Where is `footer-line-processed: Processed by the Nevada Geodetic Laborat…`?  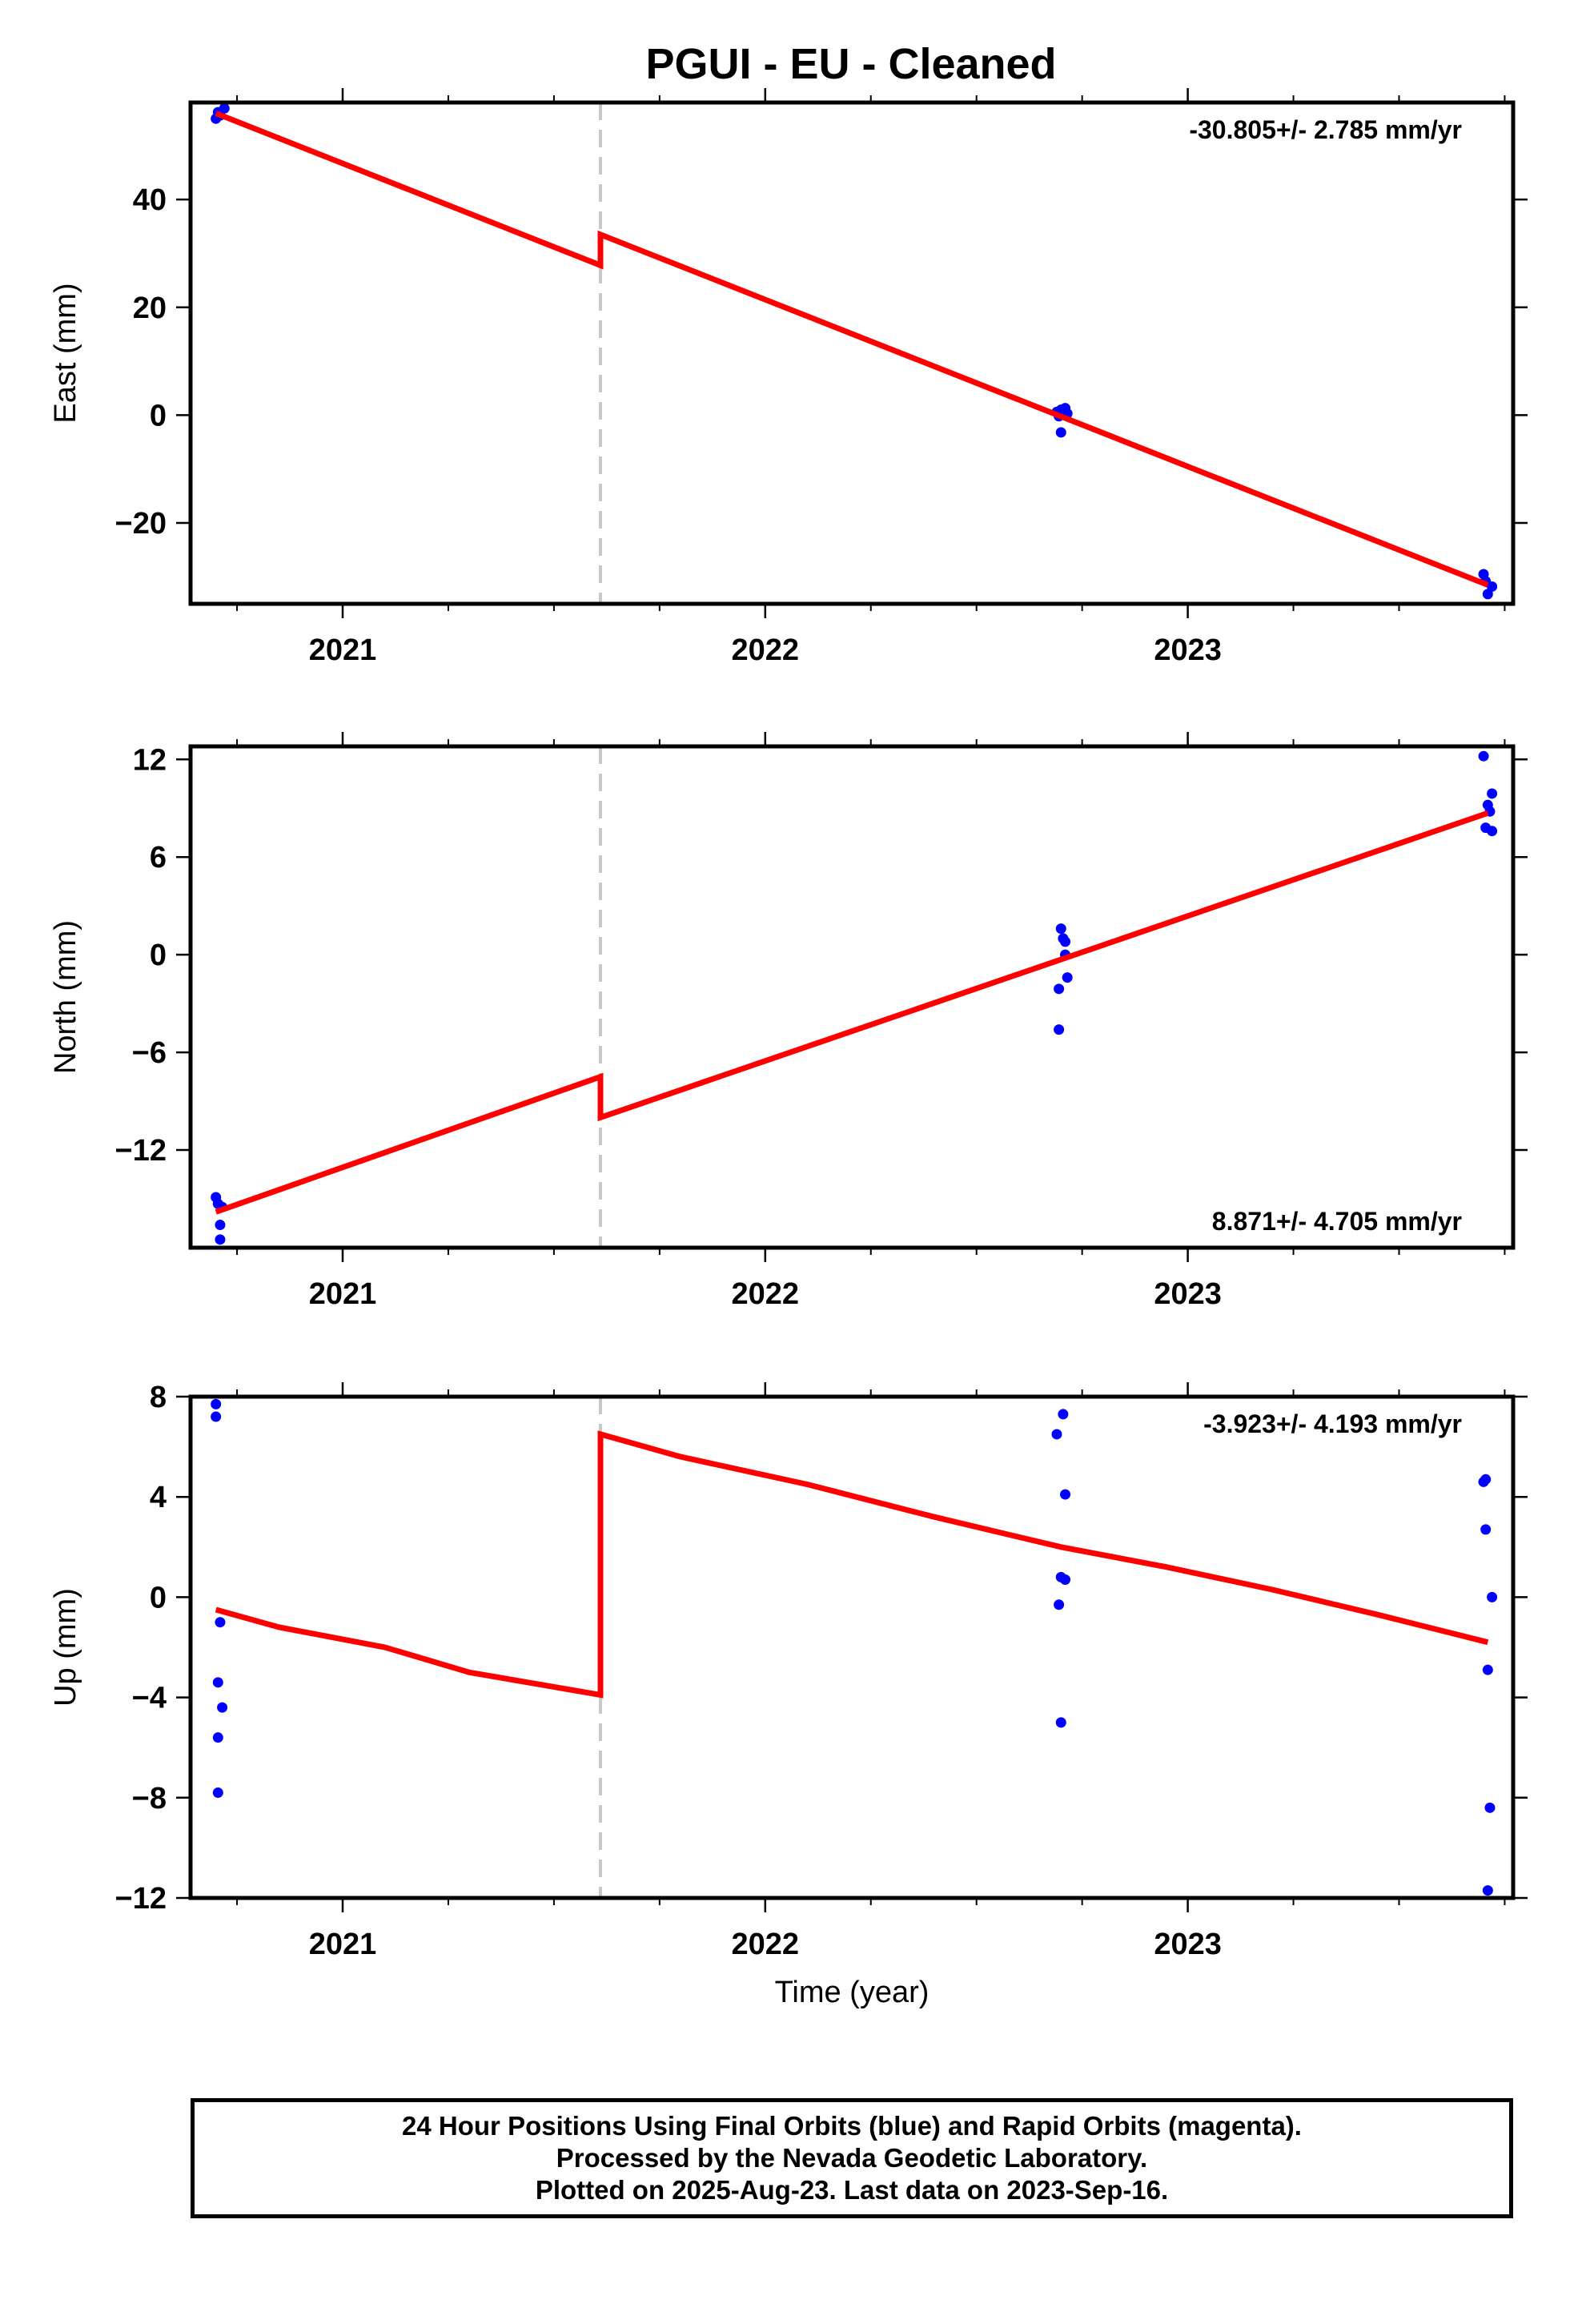
footer-line-processed: Processed by the Nevada Geodetic Laborat… is located at coordinates (852, 2158).